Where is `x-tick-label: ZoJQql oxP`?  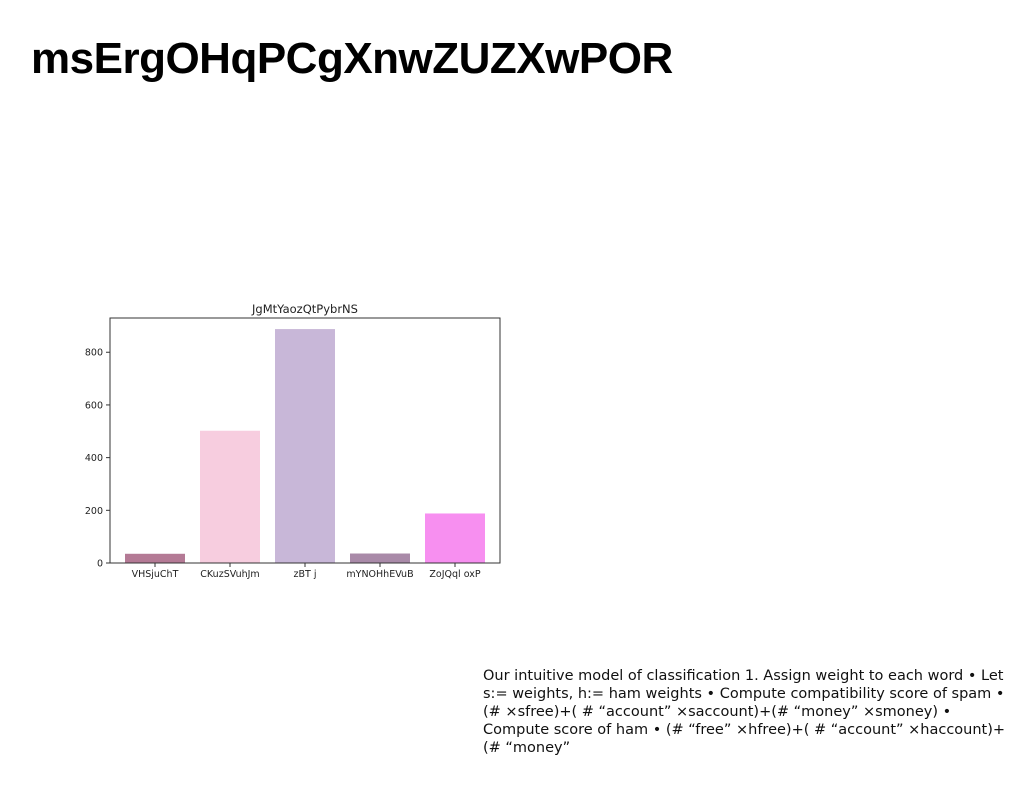 x-tick-label: ZoJQql oxP is located at coordinates (454, 574).